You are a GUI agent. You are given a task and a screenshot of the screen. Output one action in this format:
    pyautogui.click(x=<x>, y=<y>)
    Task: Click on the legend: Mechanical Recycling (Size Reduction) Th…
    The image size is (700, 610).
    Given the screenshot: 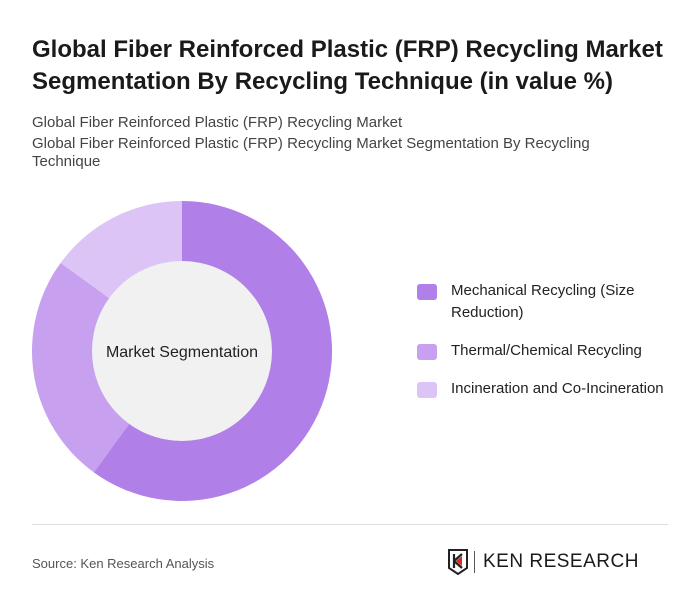 What is the action you would take?
    pyautogui.click(x=547, y=348)
    